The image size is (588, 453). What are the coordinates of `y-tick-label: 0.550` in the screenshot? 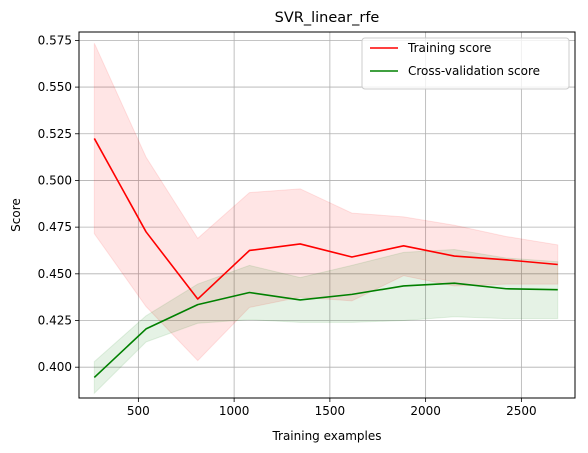 It's located at (55, 87).